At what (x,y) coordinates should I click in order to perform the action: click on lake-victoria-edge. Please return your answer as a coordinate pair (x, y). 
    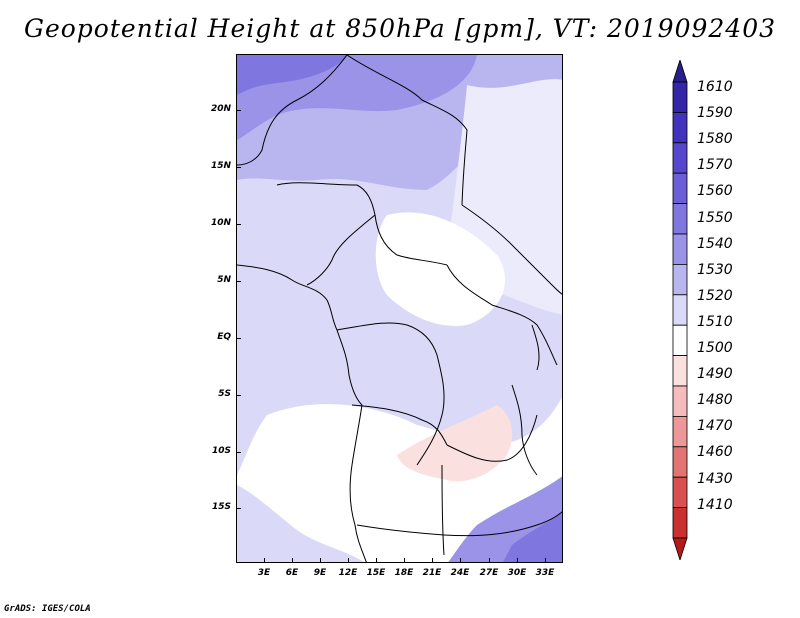
    Looking at the image, I should click on (535, 347).